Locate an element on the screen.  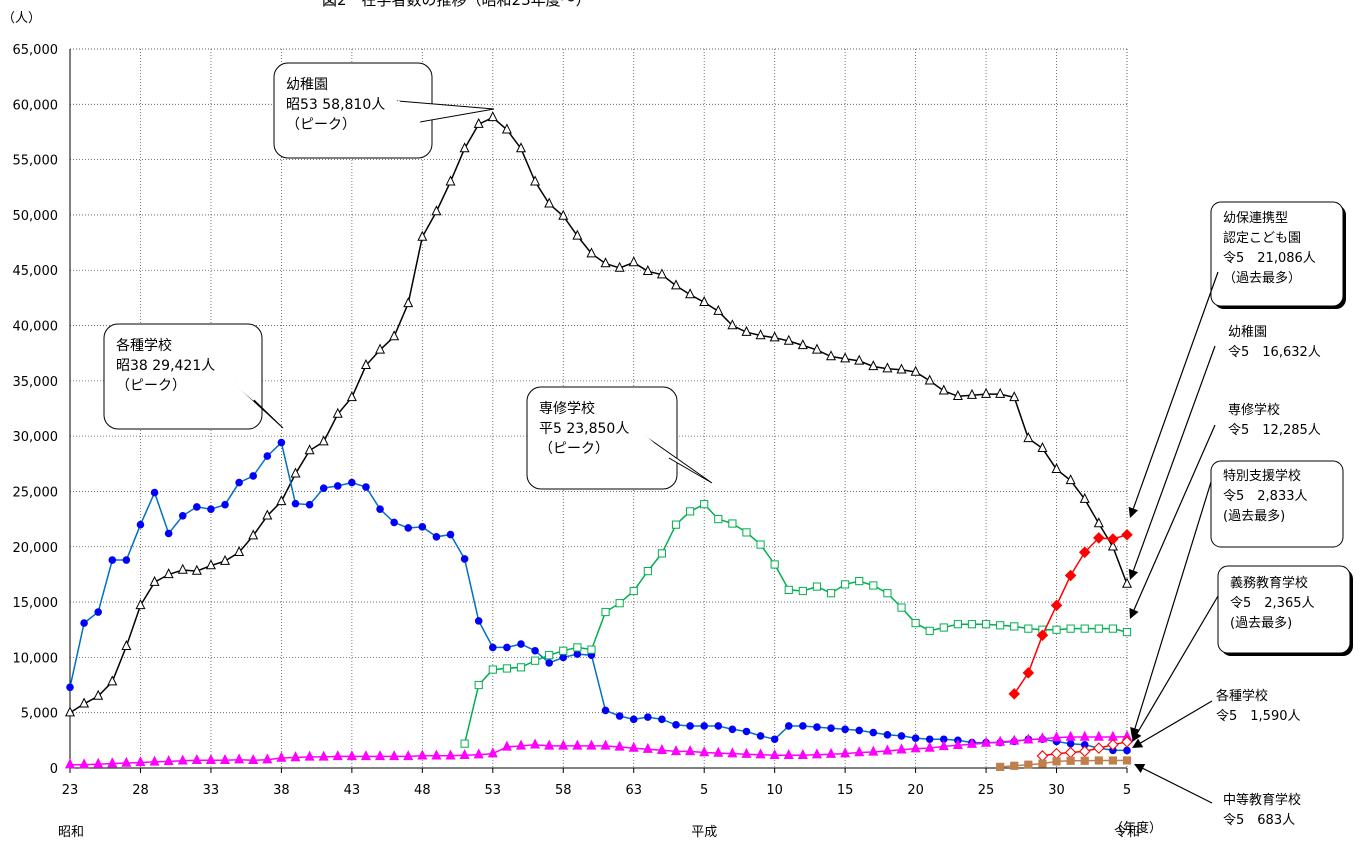
right-label-text: 特別支援学校 is located at coordinates (1262, 476).